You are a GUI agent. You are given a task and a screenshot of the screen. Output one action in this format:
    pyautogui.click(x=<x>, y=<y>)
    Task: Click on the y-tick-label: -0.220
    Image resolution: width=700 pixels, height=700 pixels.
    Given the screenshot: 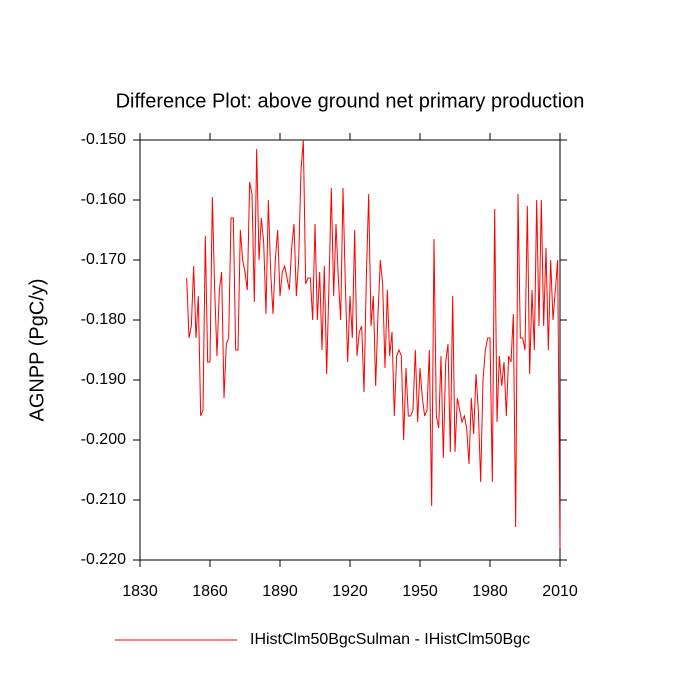 What is the action you would take?
    pyautogui.click(x=103, y=559)
    